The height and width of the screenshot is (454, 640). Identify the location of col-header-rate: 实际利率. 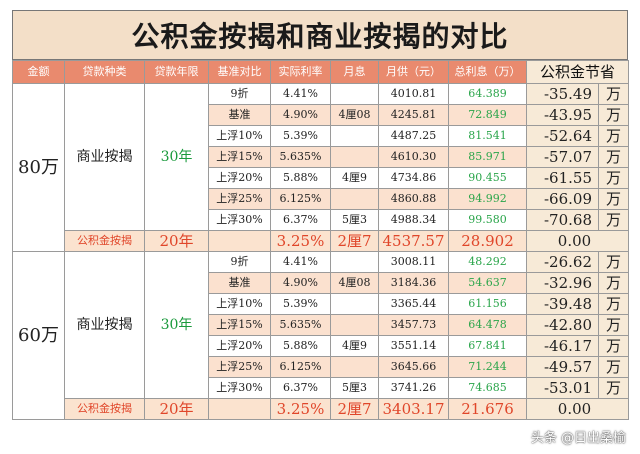
(300, 72).